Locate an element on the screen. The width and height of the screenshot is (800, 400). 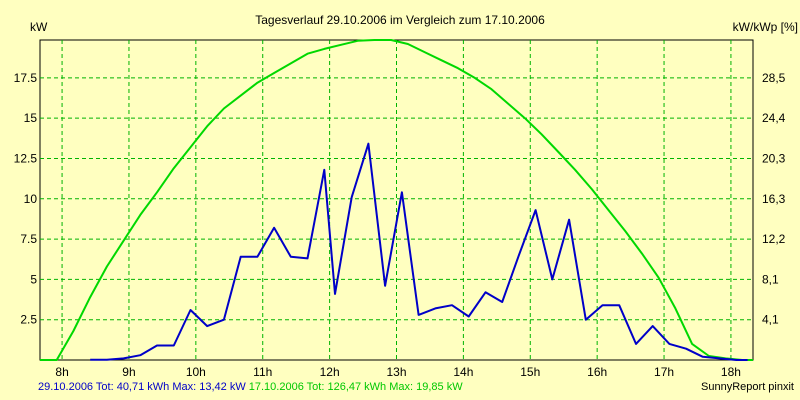
y-left-tick-label: 5 is located at coordinates (33, 279).